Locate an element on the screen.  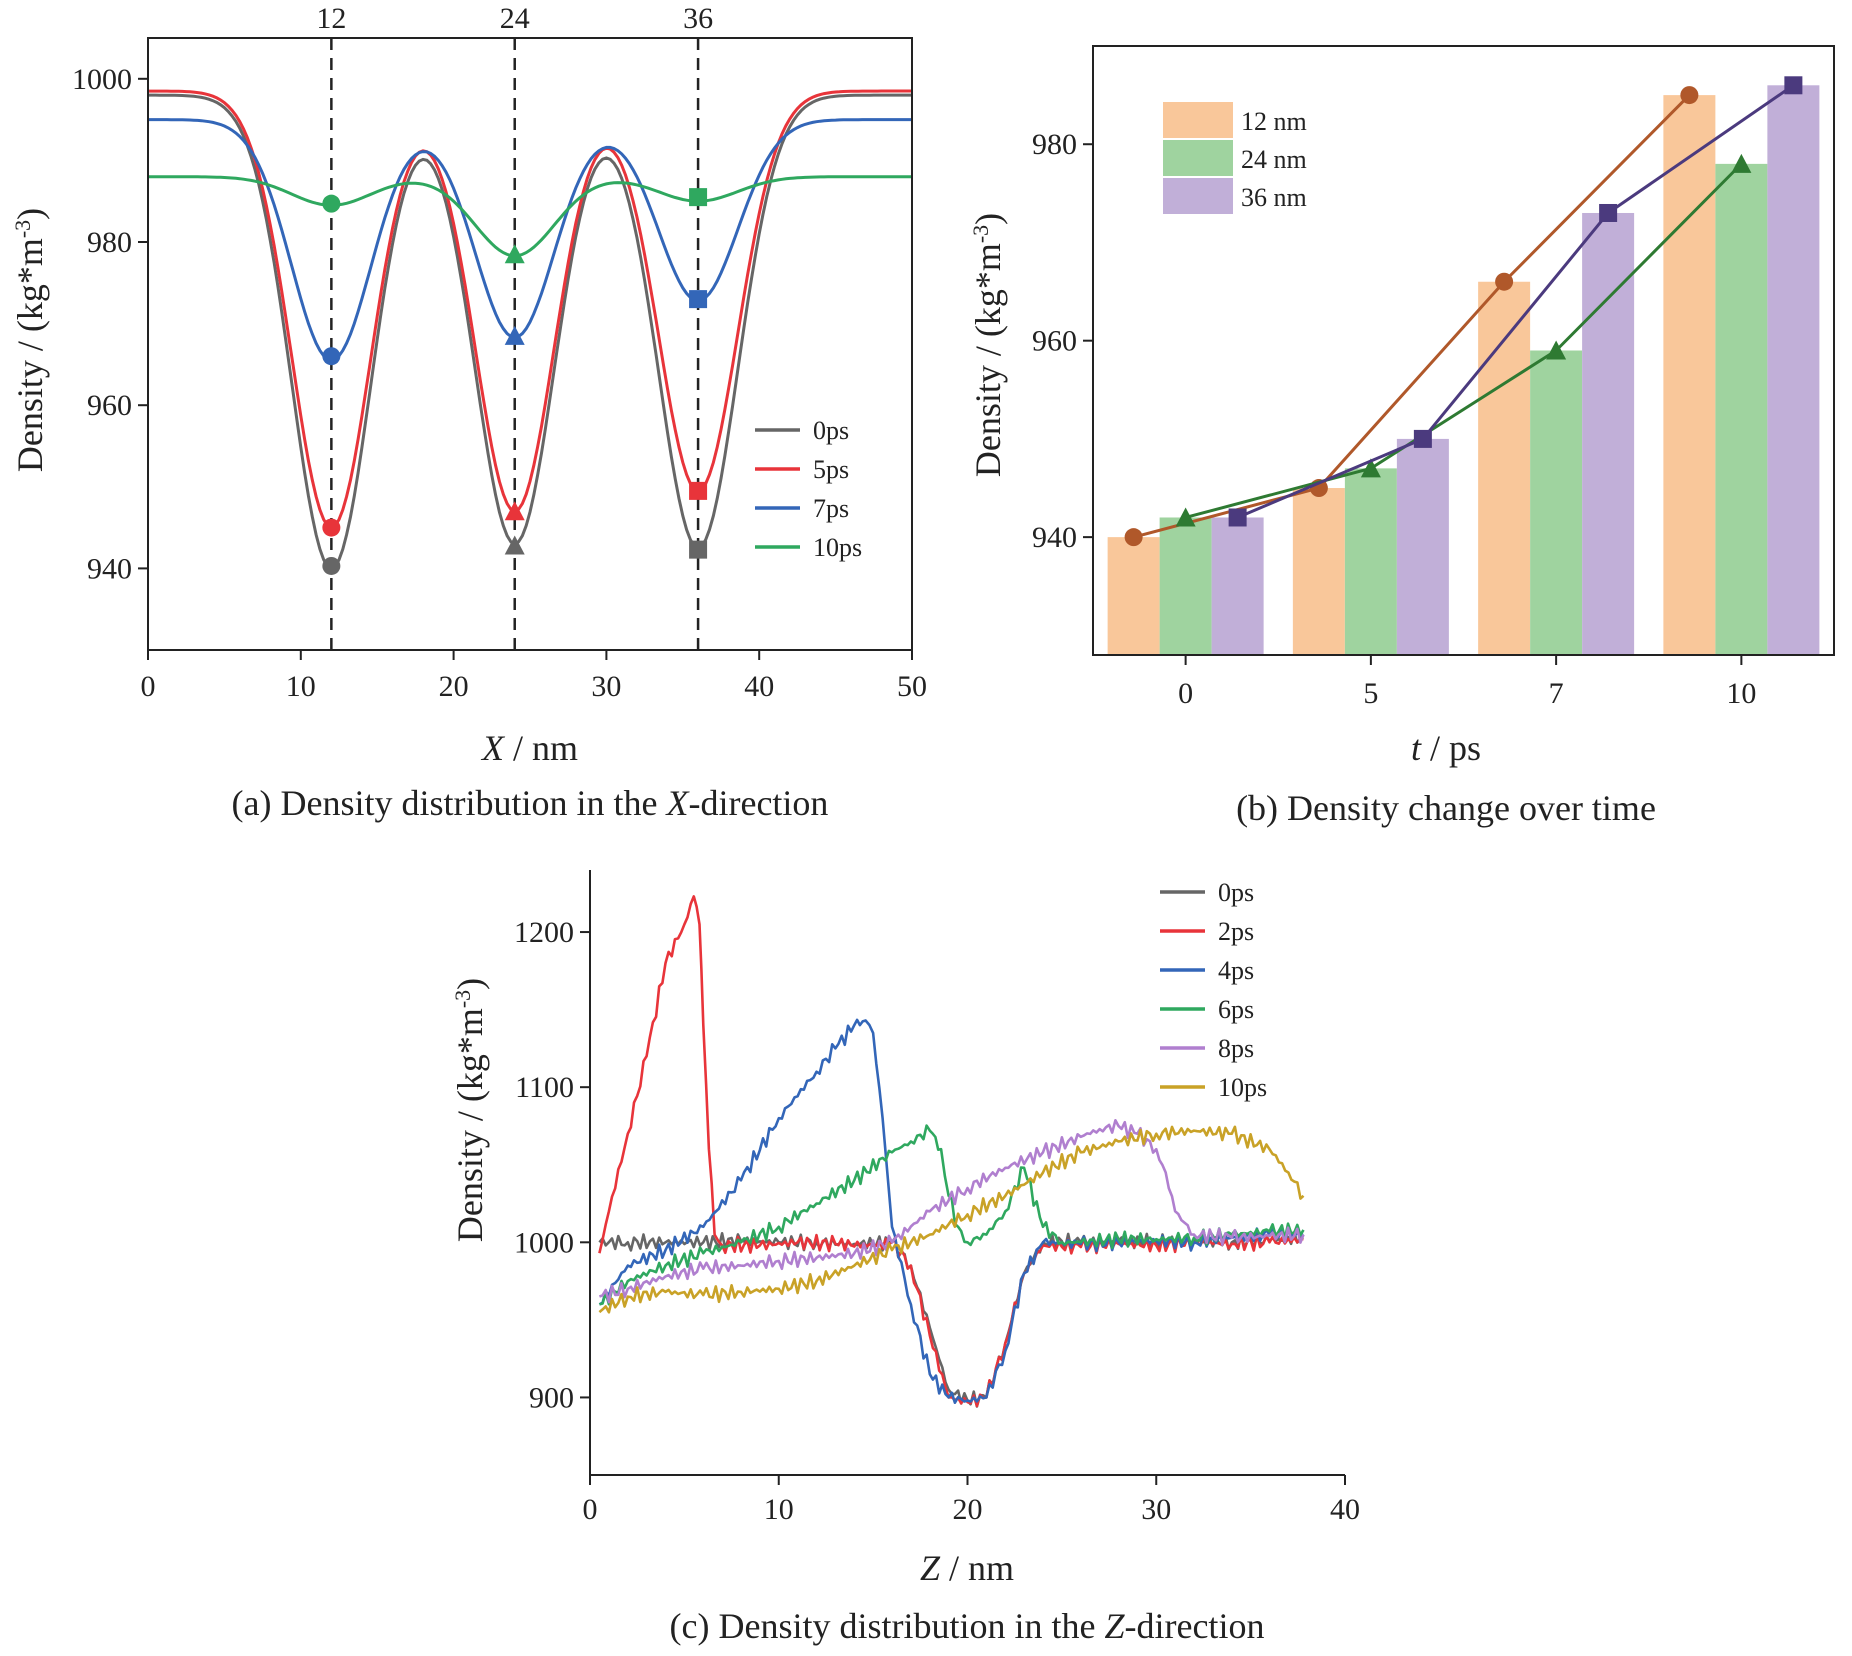
series-line-5ps is located at coordinates (530, 309).